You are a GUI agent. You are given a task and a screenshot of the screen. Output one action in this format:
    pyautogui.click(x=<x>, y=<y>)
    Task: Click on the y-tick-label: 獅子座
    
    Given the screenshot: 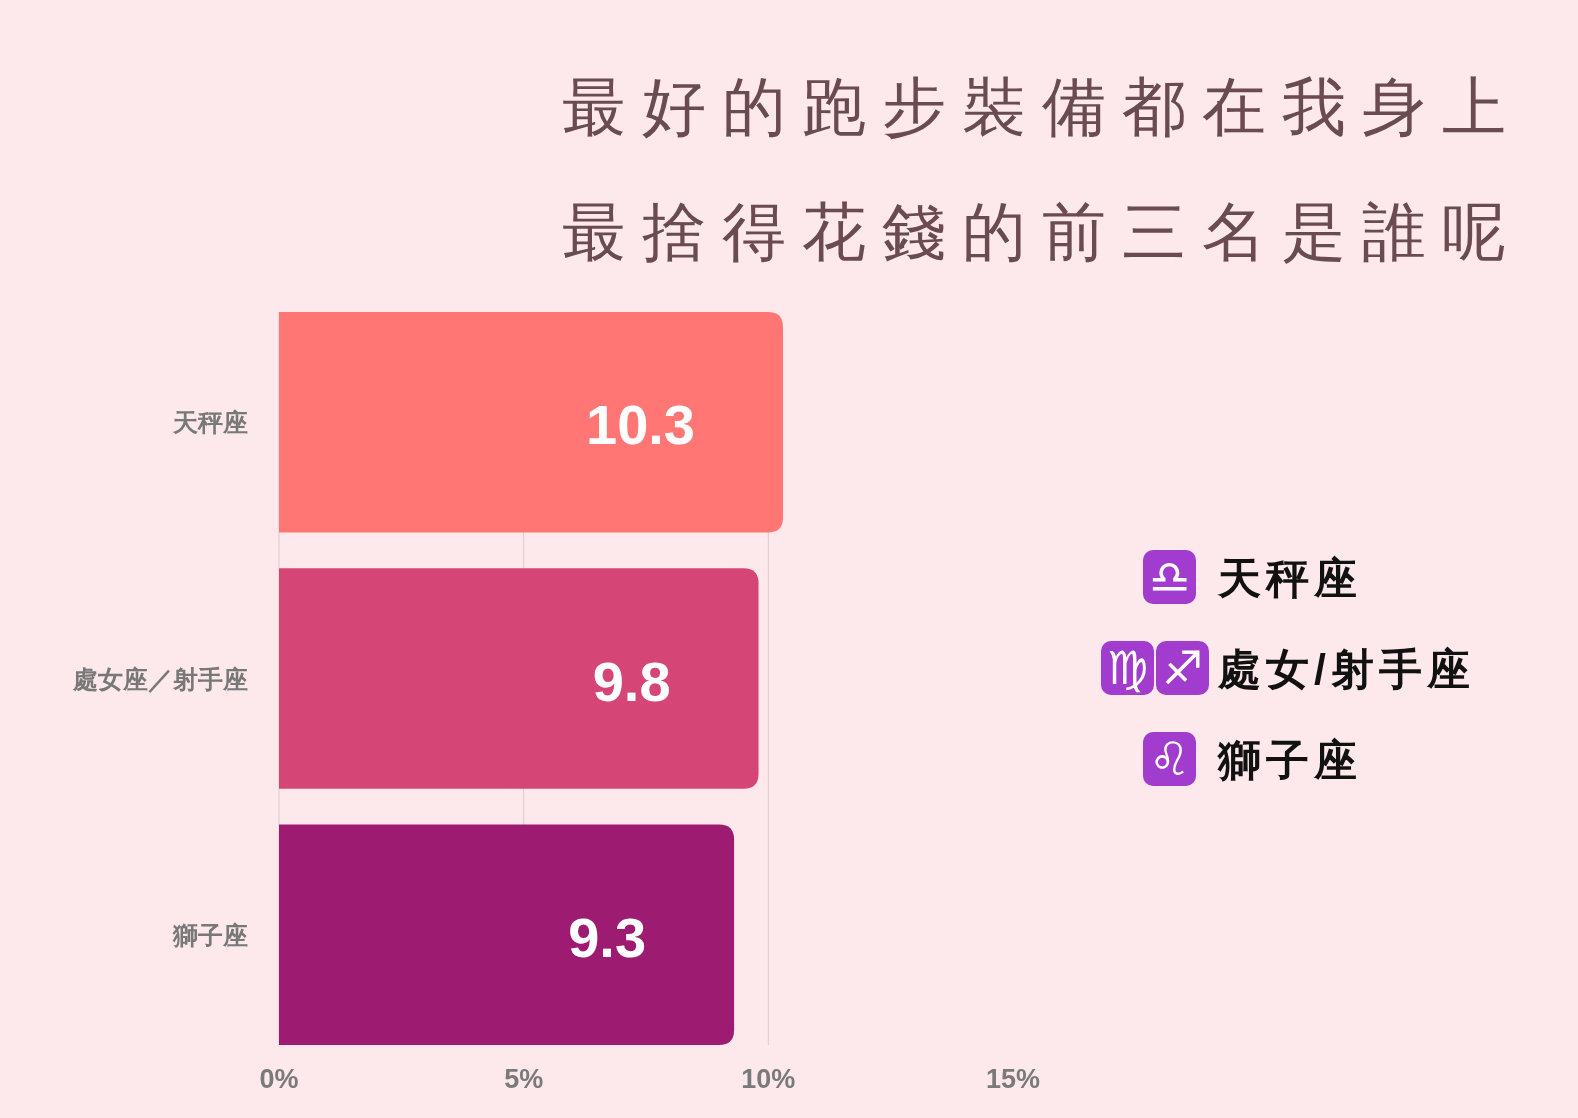 What is the action you would take?
    pyautogui.click(x=210, y=934)
    